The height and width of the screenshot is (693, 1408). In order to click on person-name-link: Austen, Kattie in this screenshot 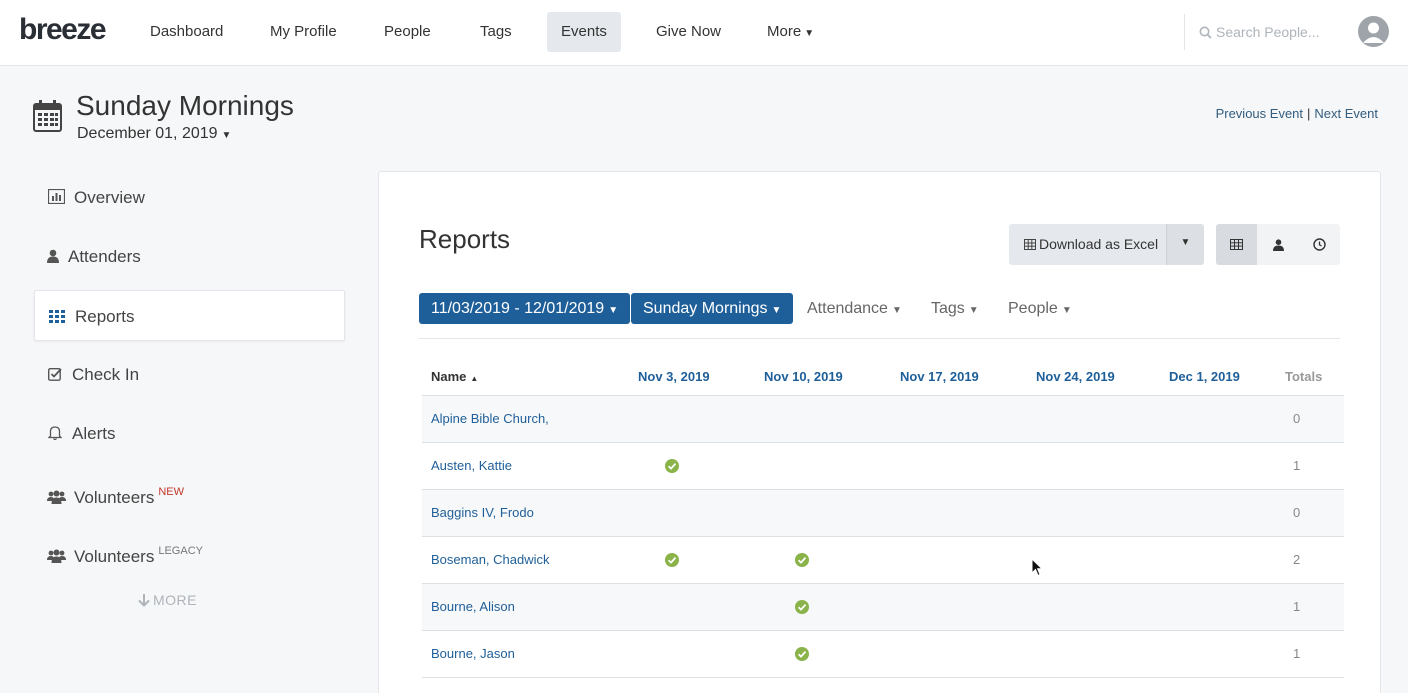, I will do `click(471, 465)`.